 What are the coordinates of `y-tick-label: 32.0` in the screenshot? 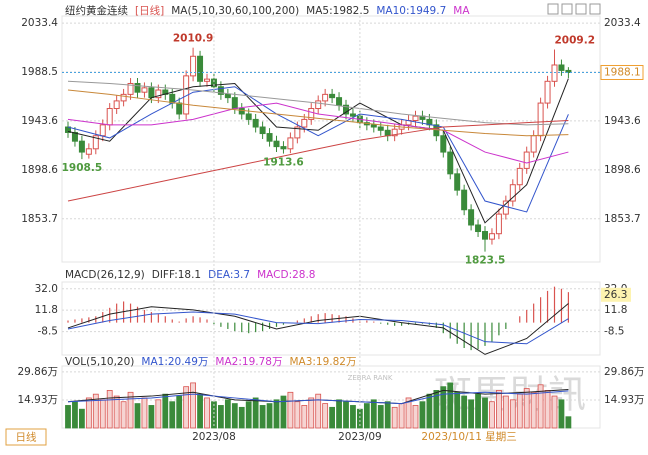 It's located at (46, 289).